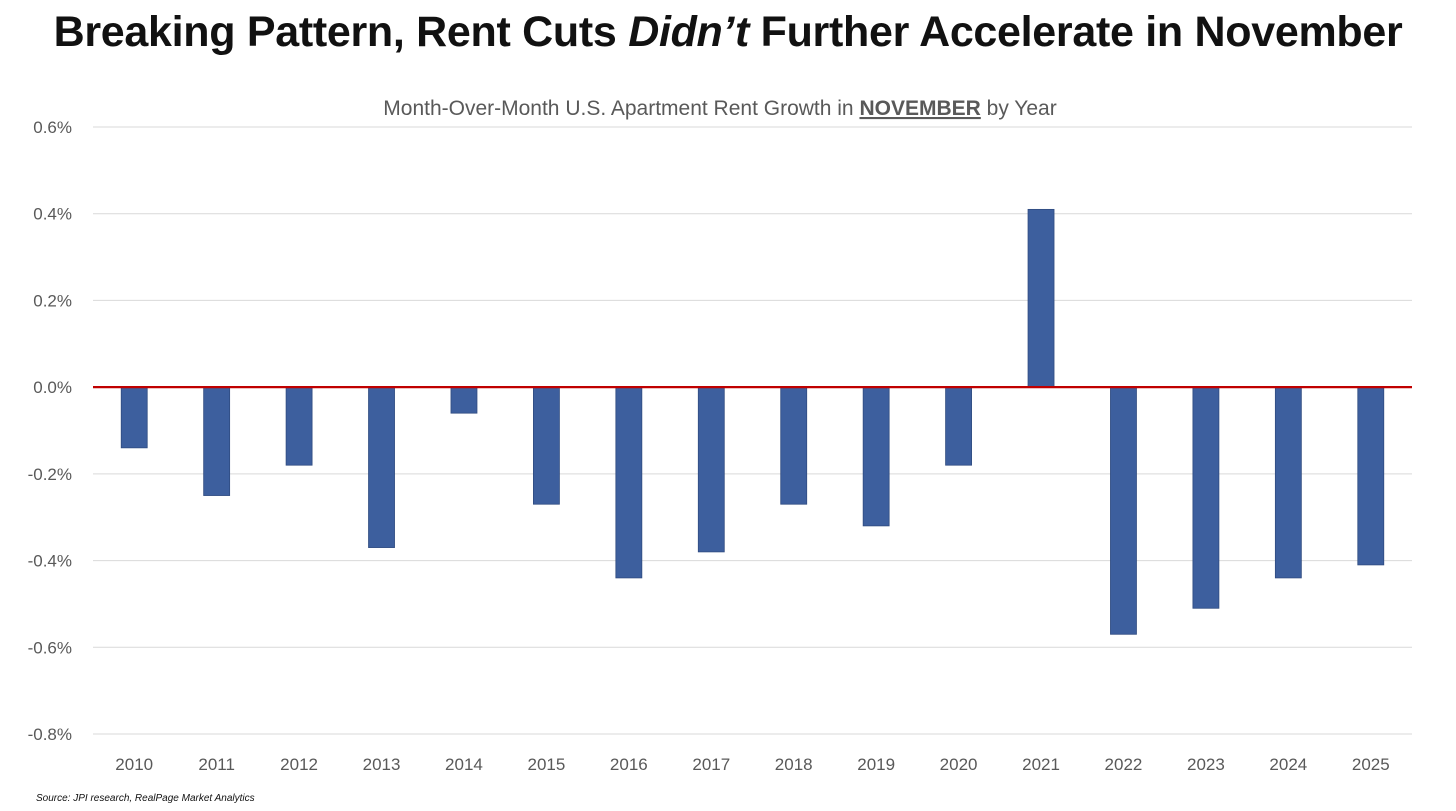 This screenshot has height=811, width=1456. Describe the element at coordinates (216, 764) in the screenshot. I see `x-tick-label: 2011` at that location.